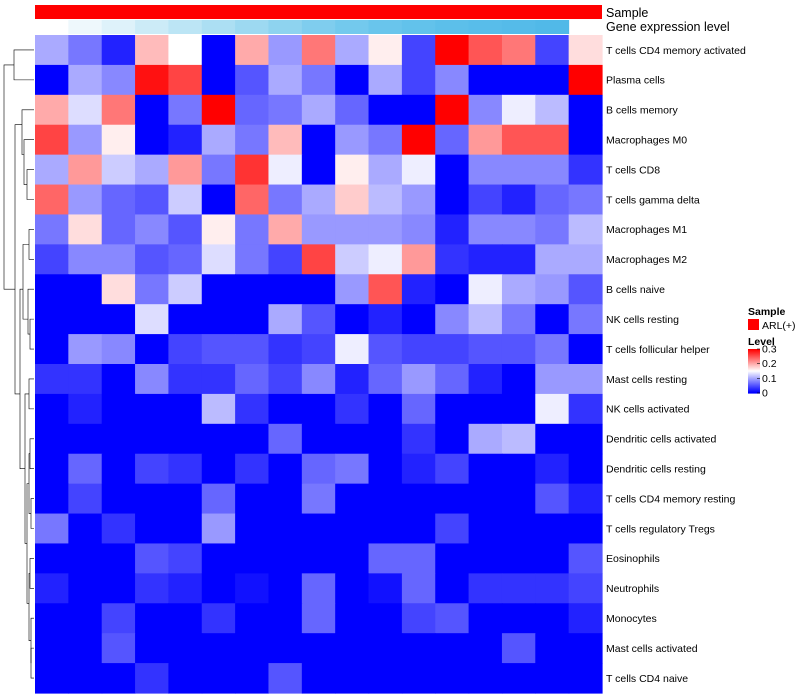  What do you see at coordinates (633, 559) in the screenshot?
I see `row-label: Eosinophils` at bounding box center [633, 559].